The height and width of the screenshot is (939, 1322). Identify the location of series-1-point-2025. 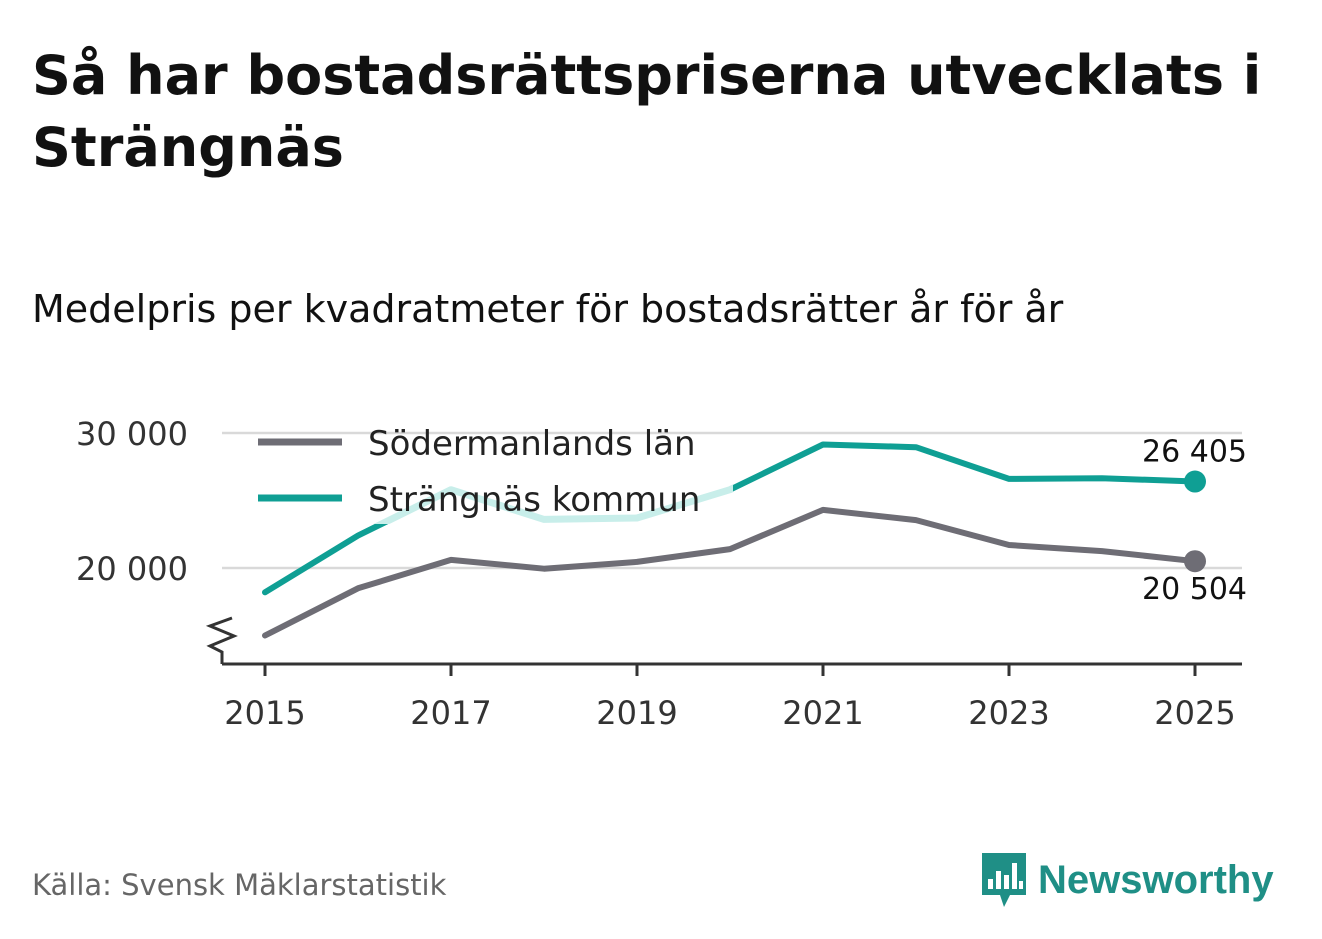
(1195, 481).